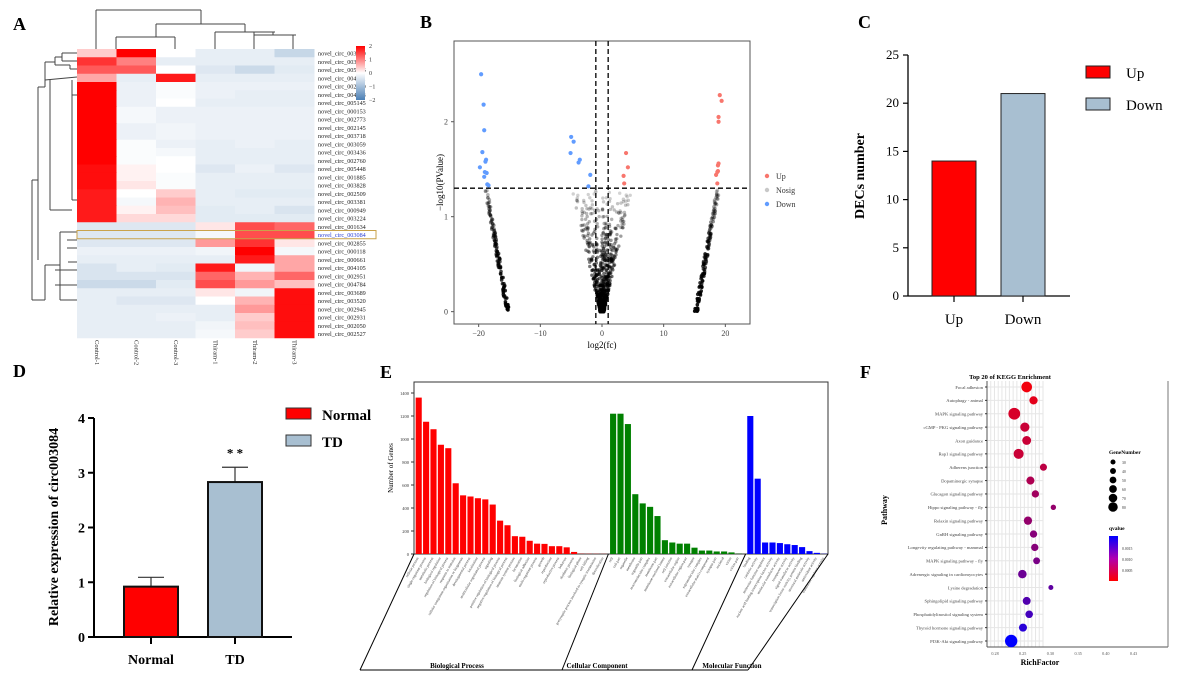 The height and width of the screenshot is (680, 1184). I want to click on size-legend-label: 80, so click(1124, 508).